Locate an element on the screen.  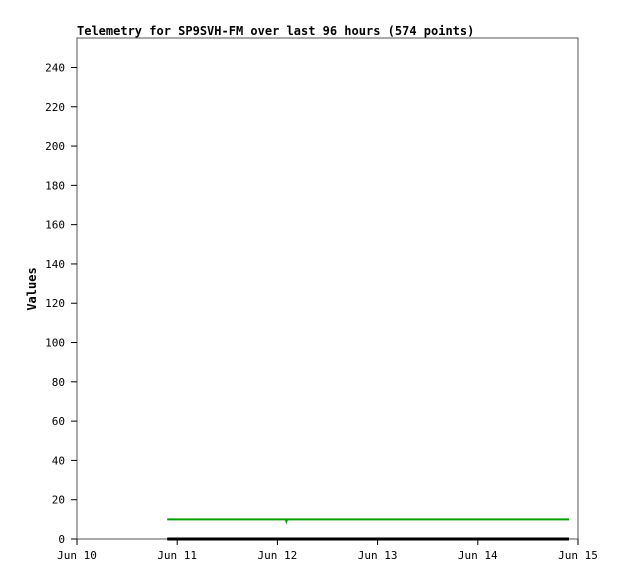
y-tick-label: 160 is located at coordinates (55, 225).